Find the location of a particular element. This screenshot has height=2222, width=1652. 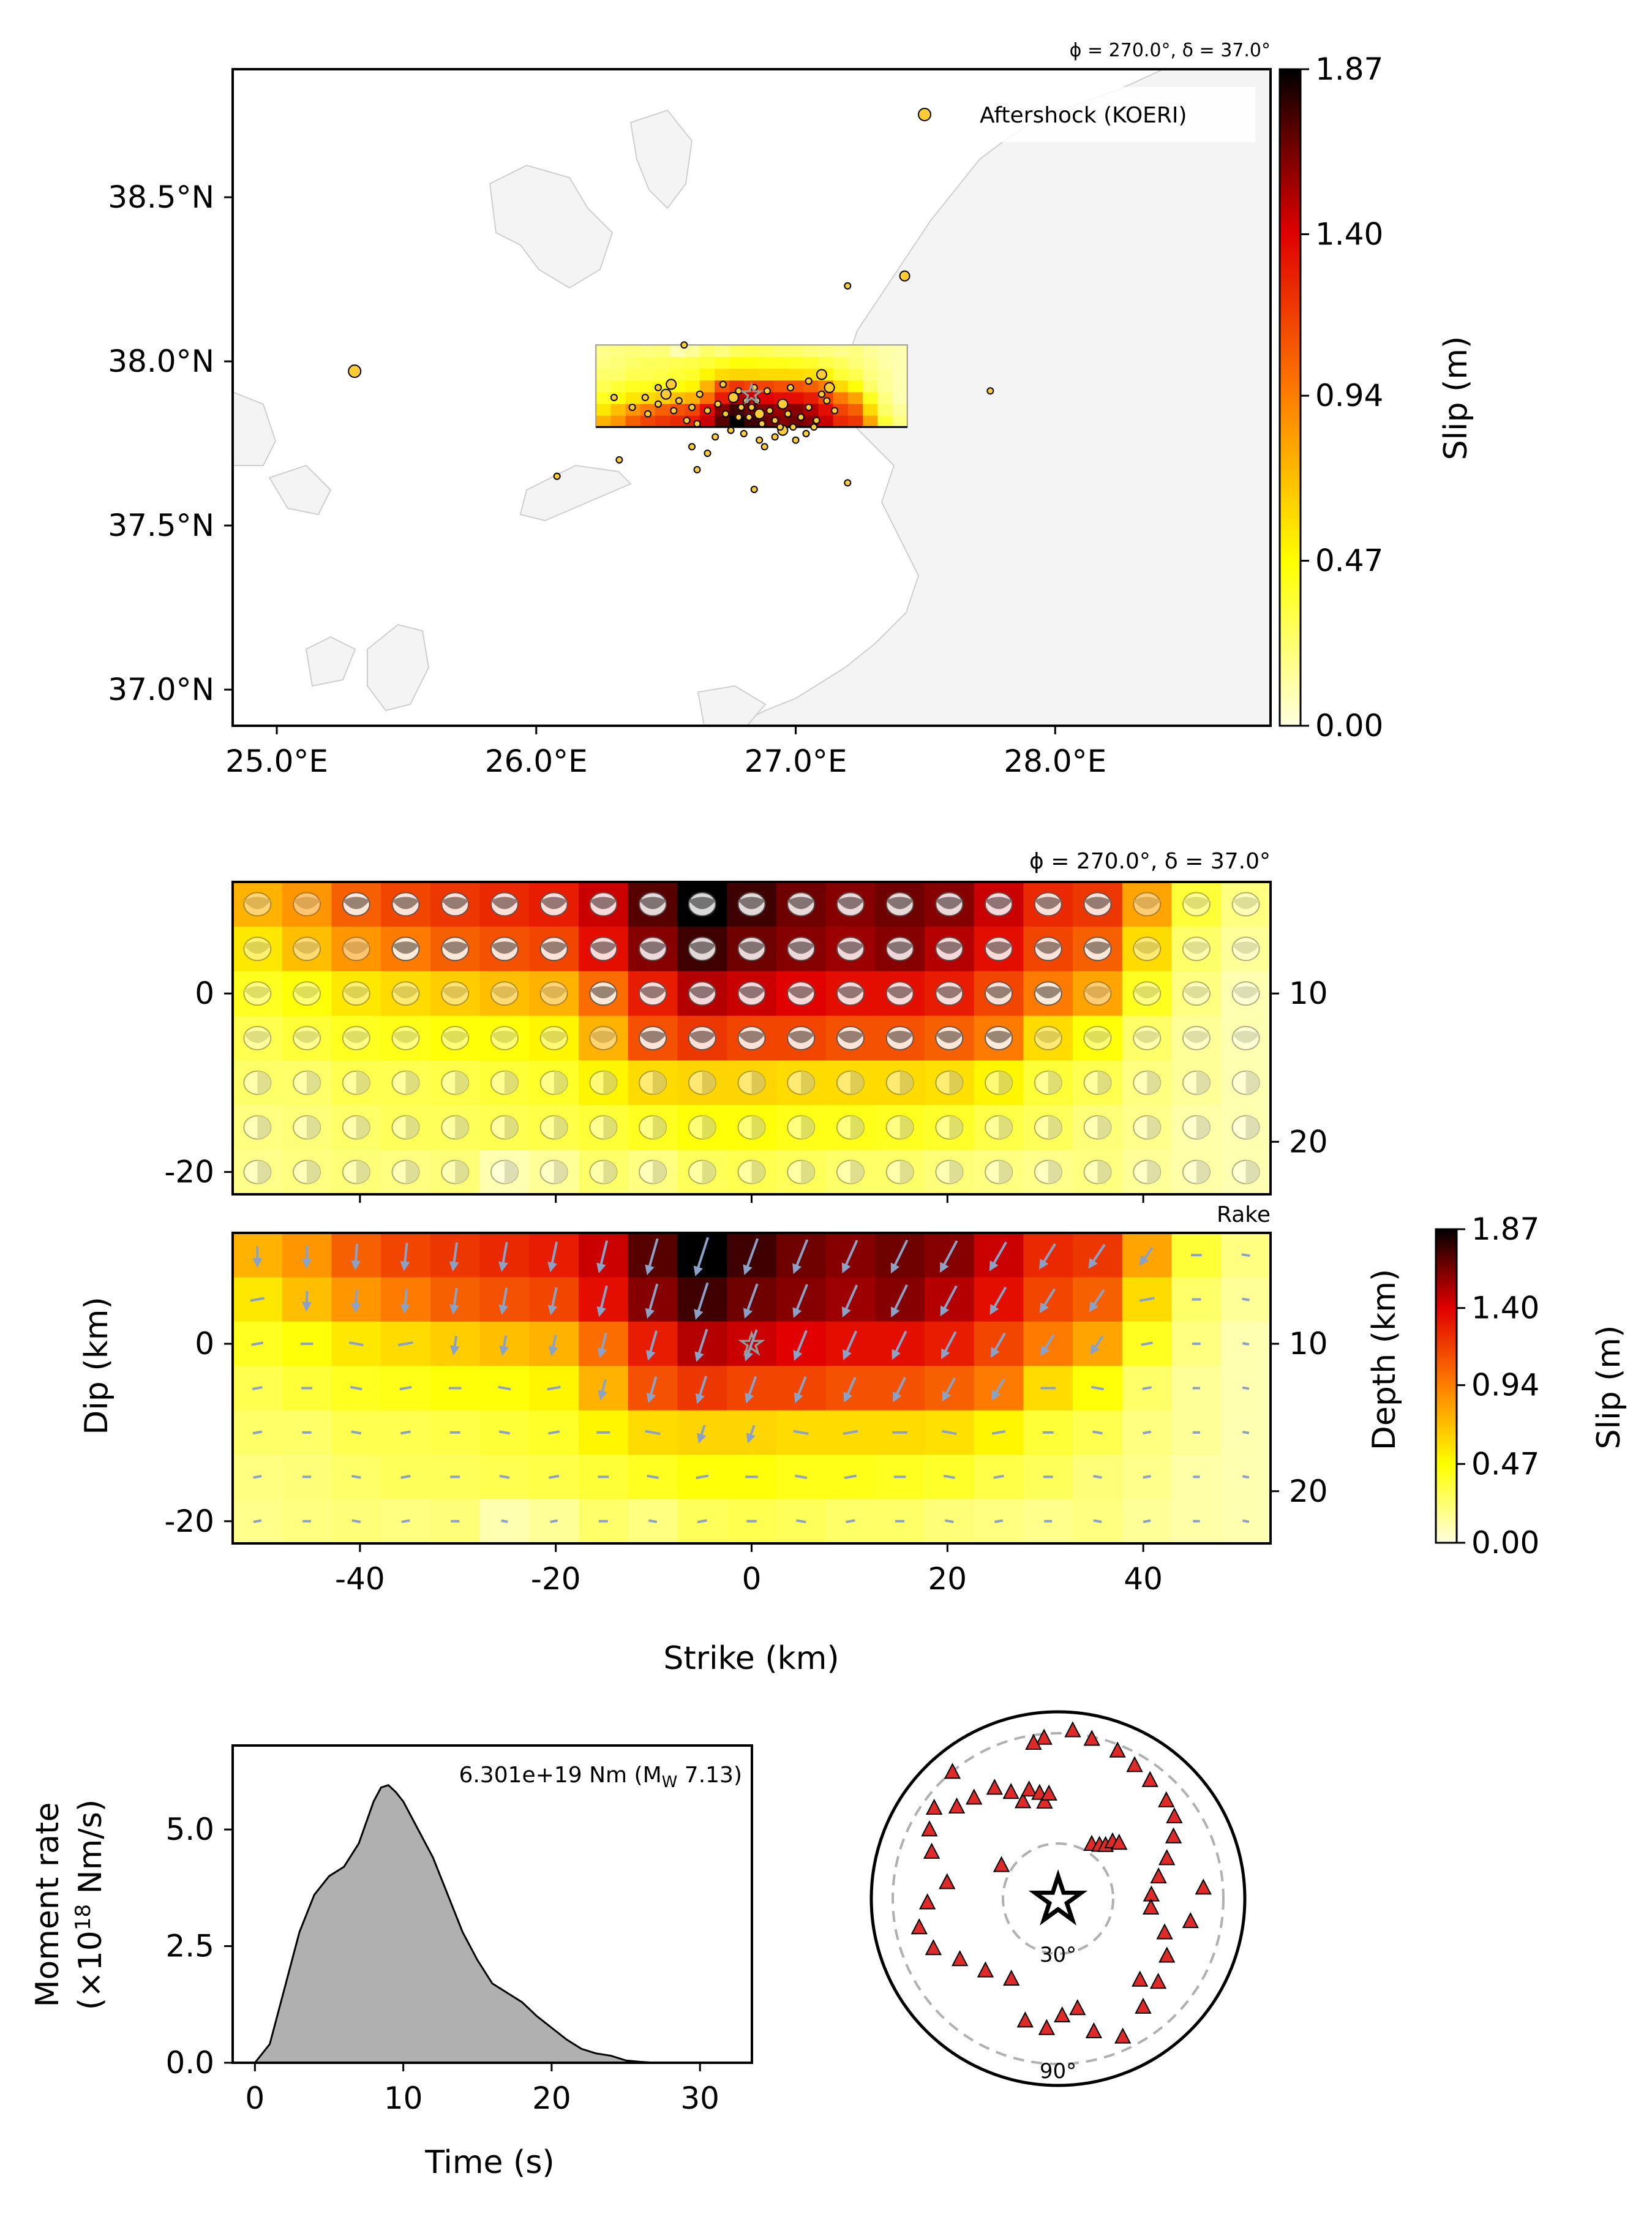

aftershock-points is located at coordinates (671, 382).